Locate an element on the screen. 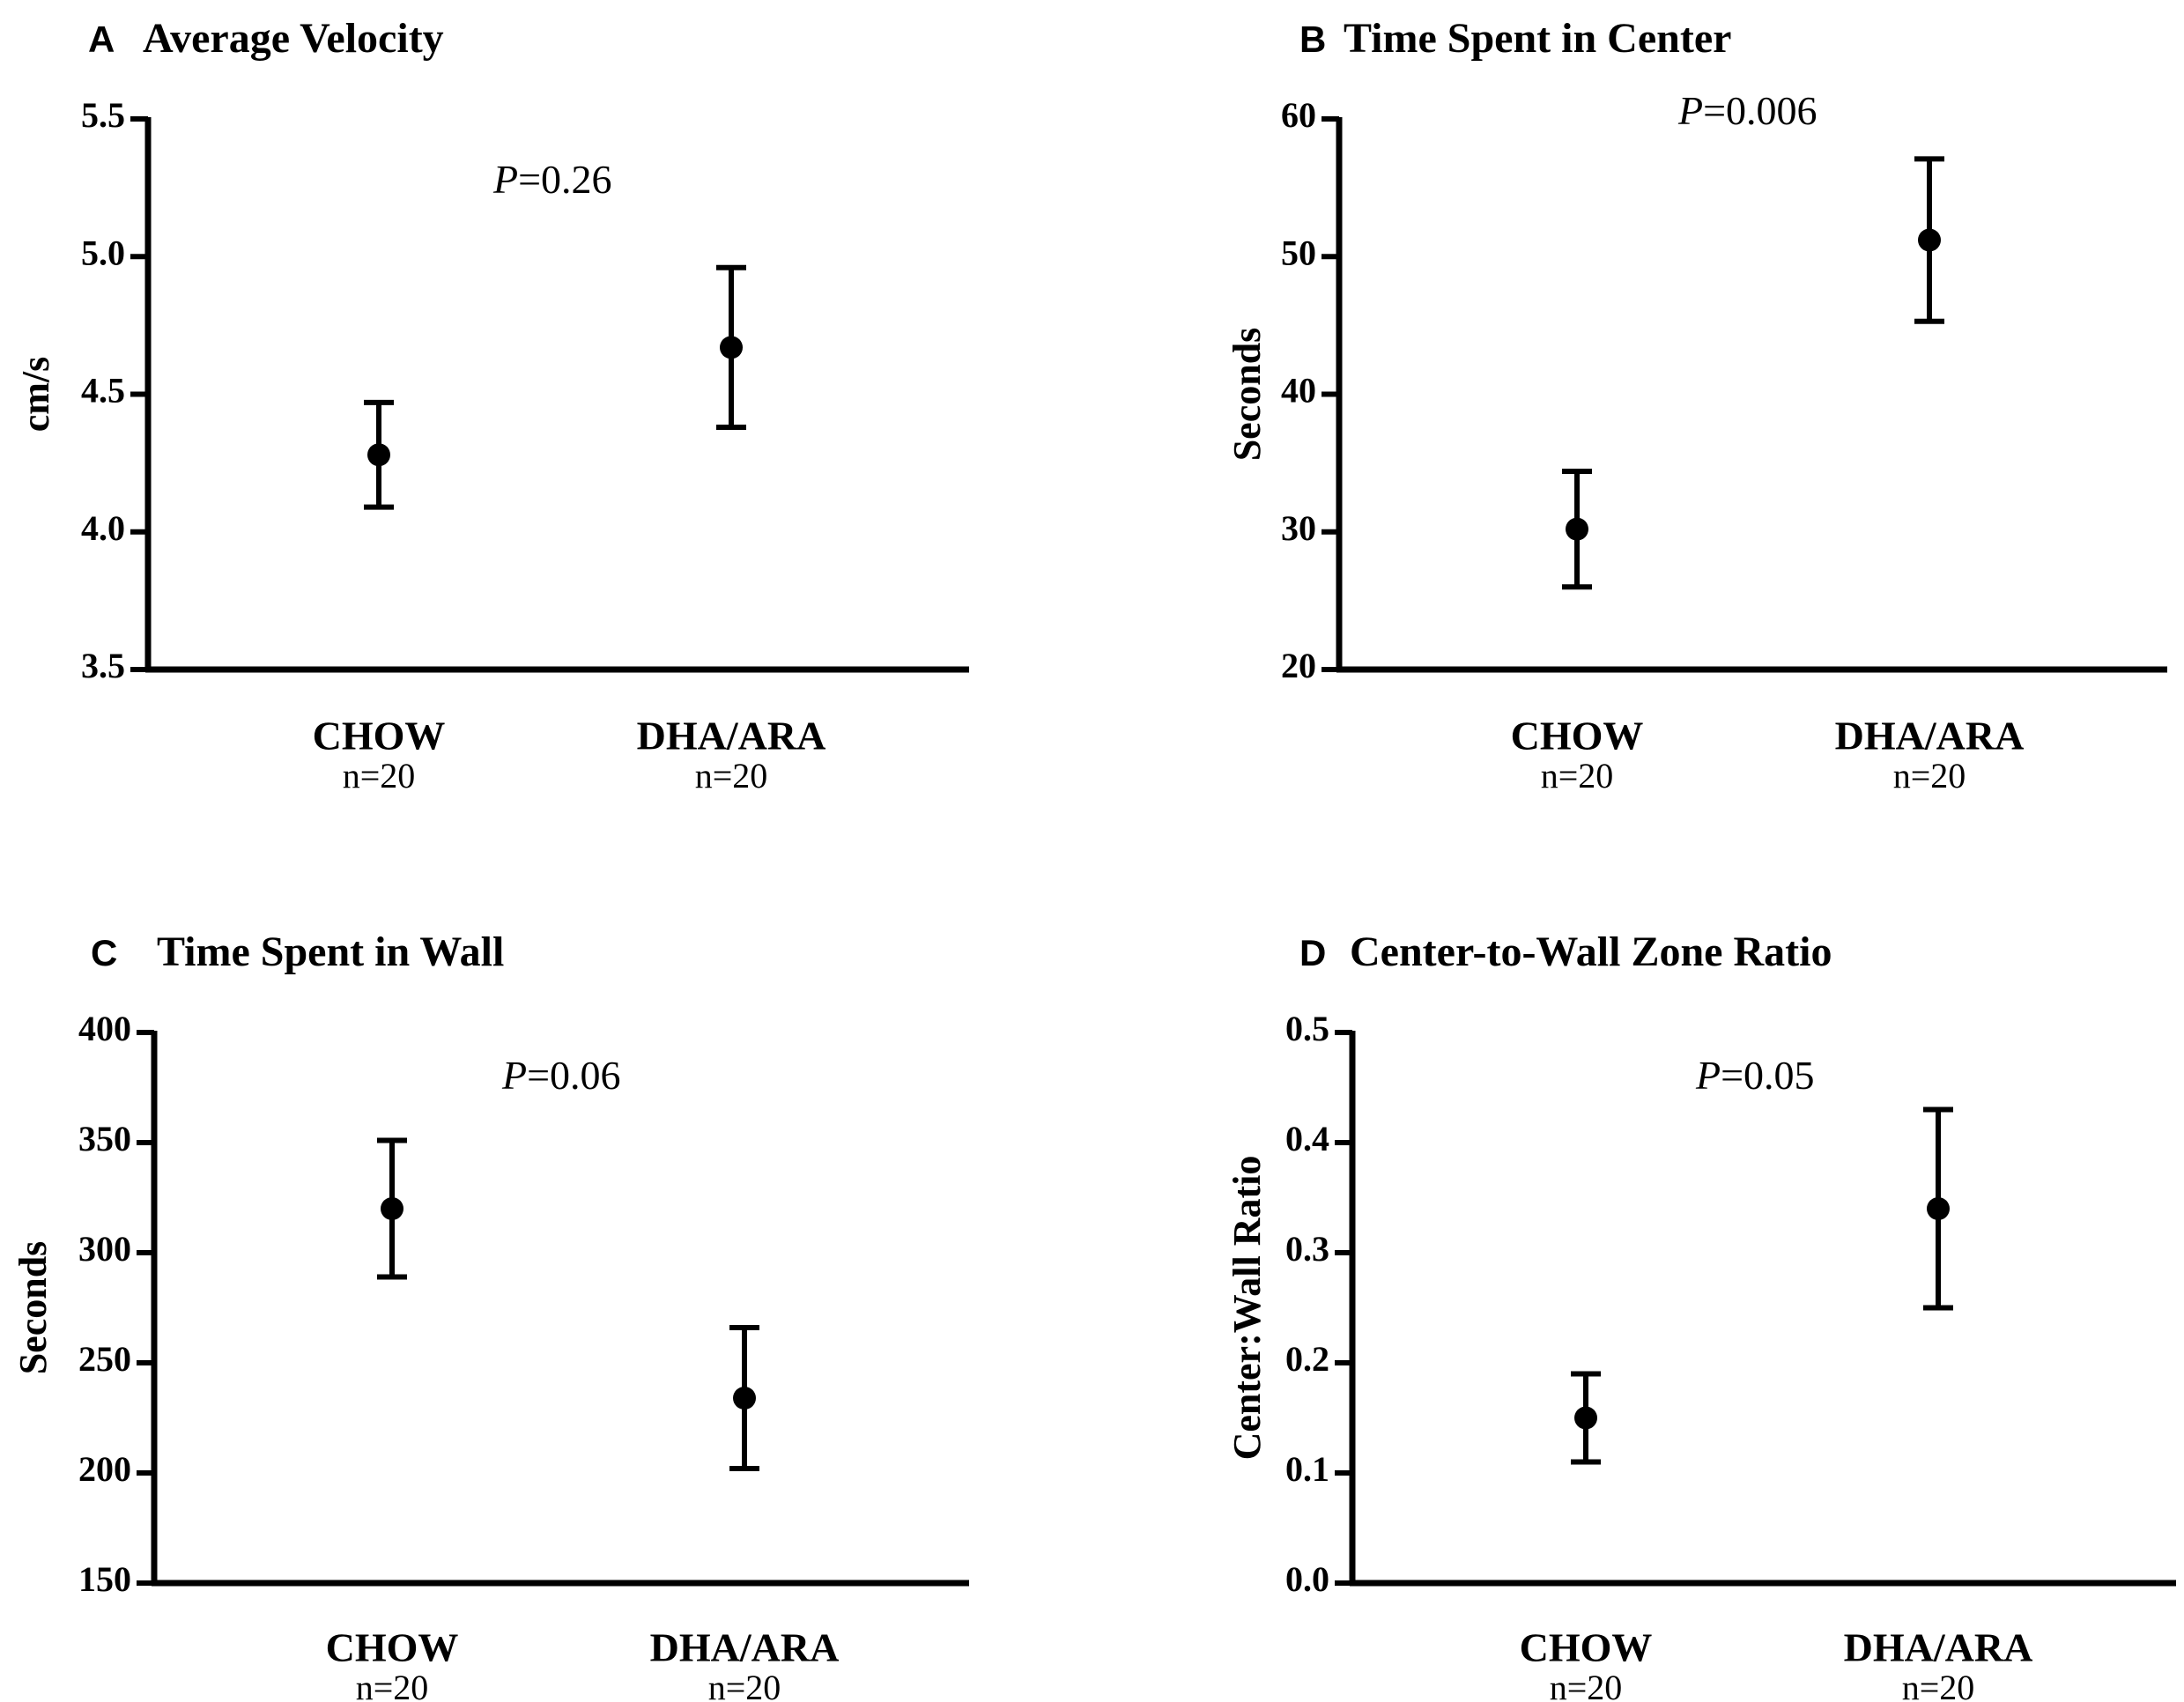  y-tick-label: 0.1 is located at coordinates (1307, 1469).